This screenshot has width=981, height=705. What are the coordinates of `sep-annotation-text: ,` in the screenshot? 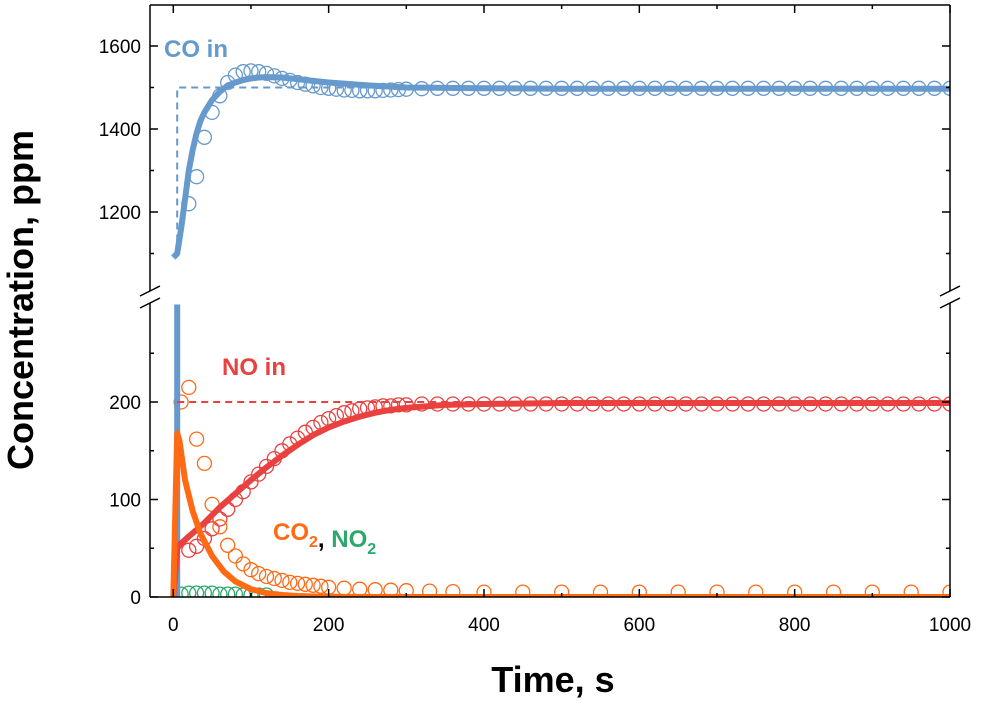 It's located at (324, 539).